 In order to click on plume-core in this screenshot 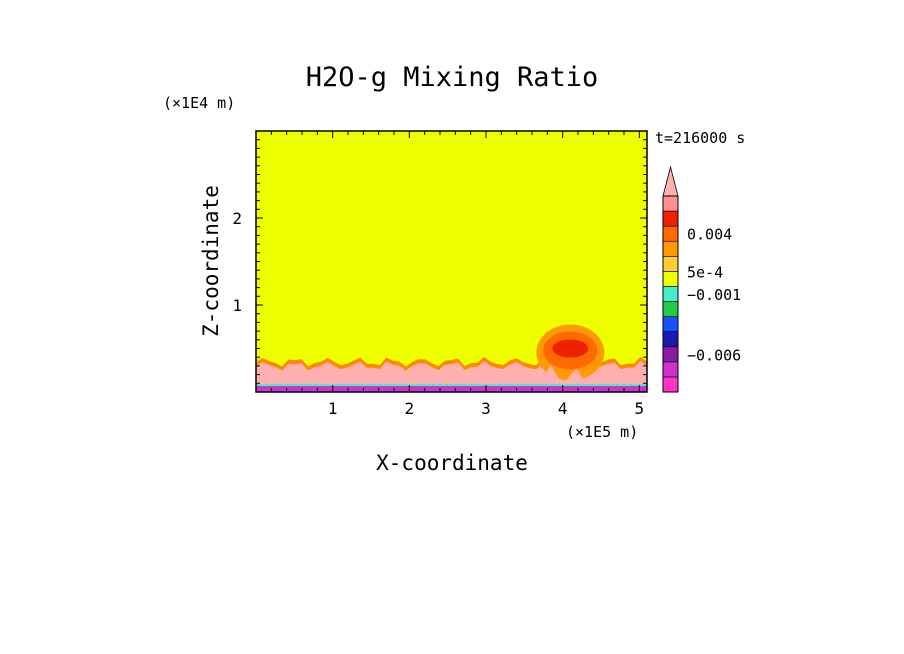, I will do `click(570, 348)`.